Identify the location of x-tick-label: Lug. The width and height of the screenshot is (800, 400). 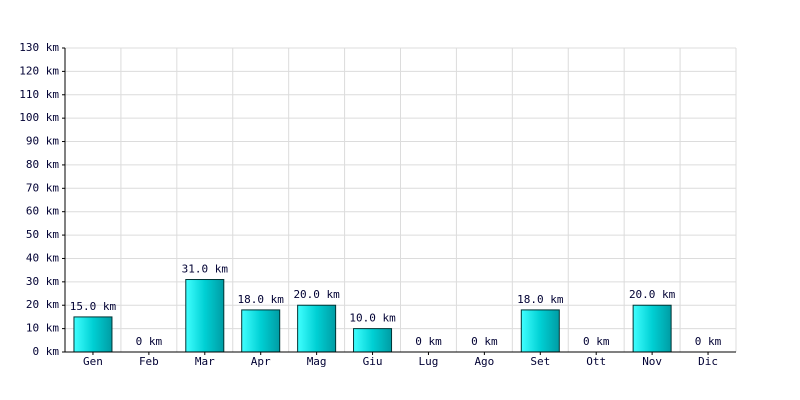
(429, 361).